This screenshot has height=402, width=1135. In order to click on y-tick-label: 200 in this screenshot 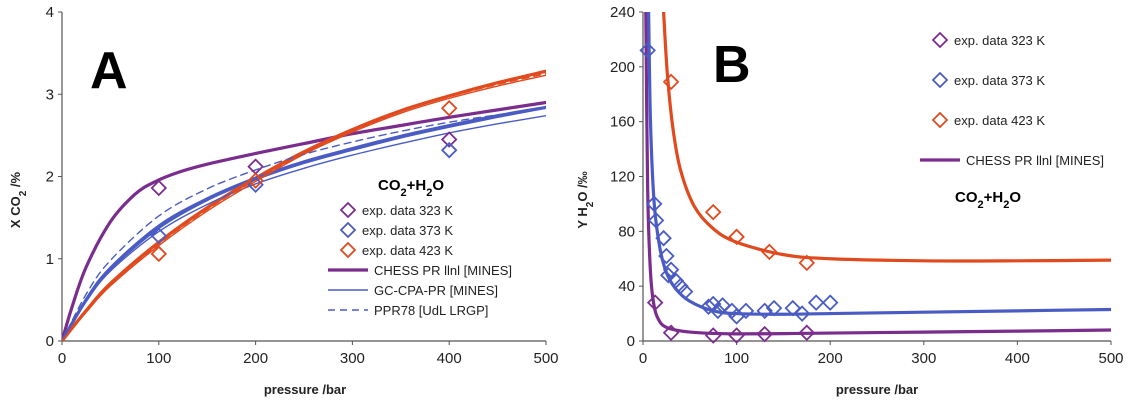, I will do `click(622, 67)`.